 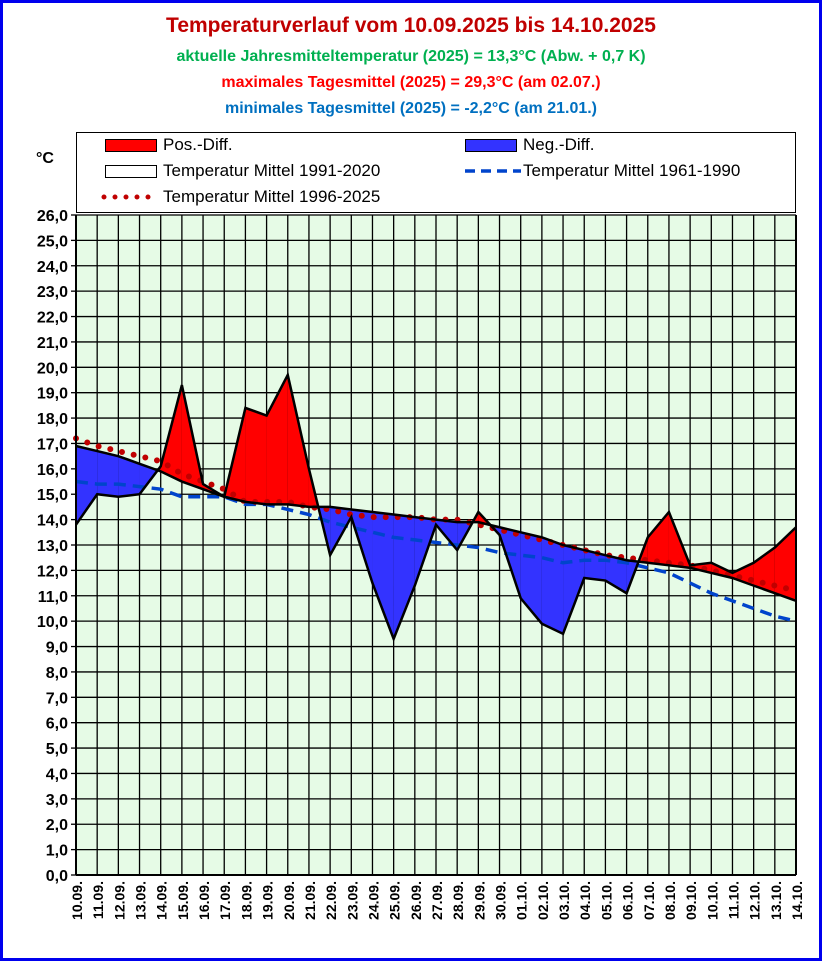 I want to click on x-tick-label: 13.09., so click(x=141, y=900).